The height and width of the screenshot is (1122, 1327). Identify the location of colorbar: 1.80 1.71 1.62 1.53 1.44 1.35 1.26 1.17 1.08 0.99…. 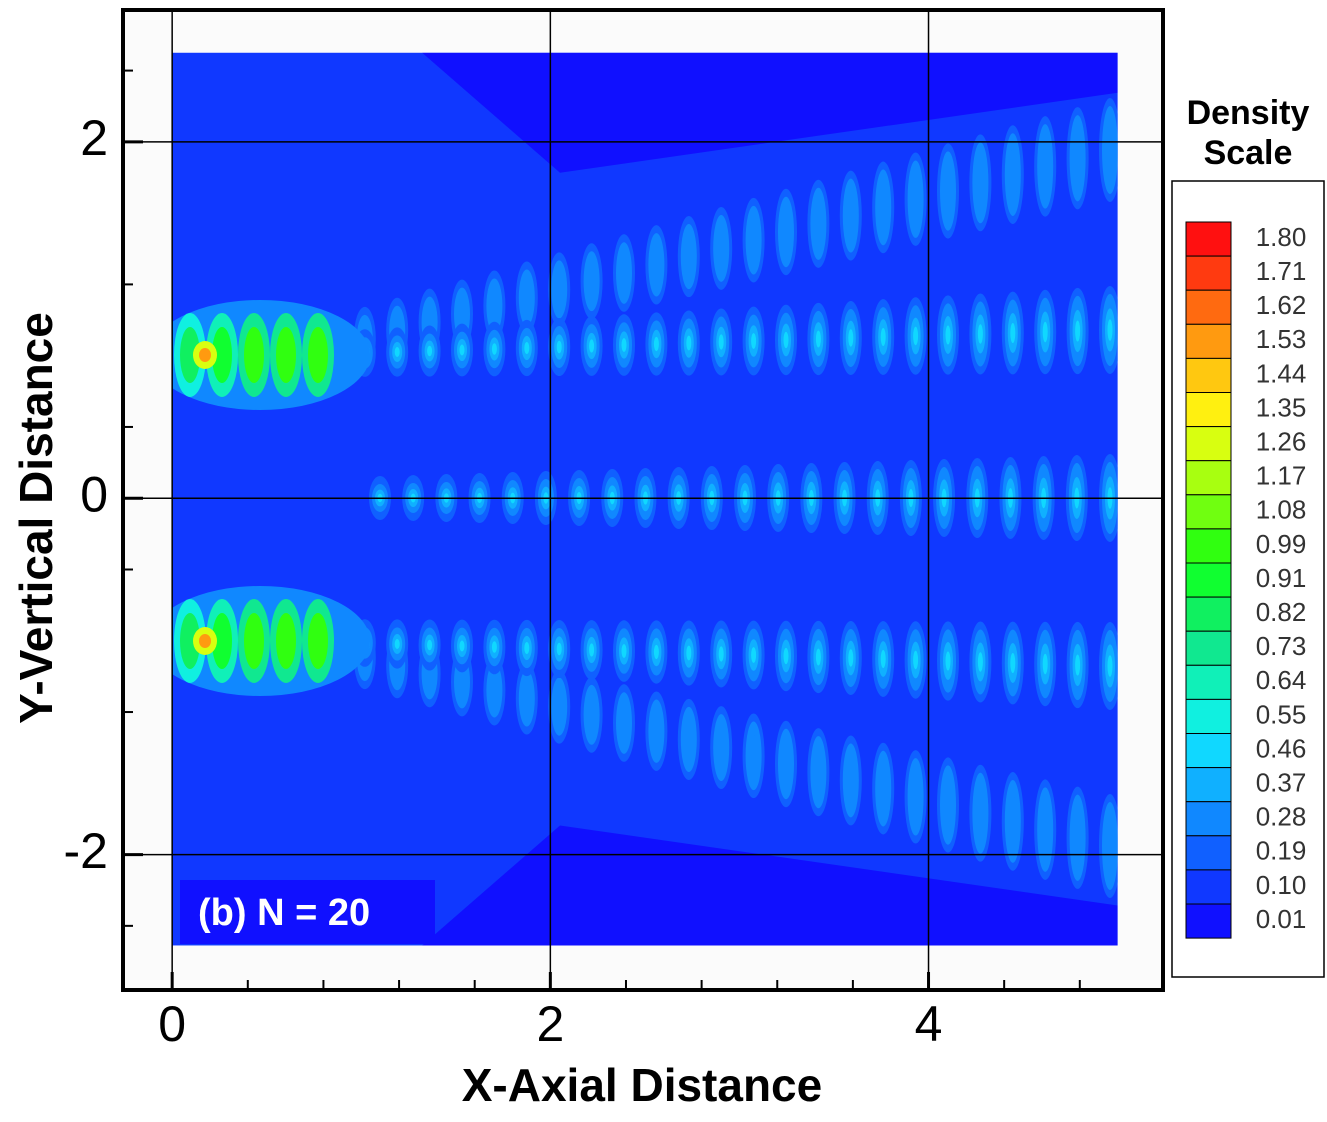
(1246, 580).